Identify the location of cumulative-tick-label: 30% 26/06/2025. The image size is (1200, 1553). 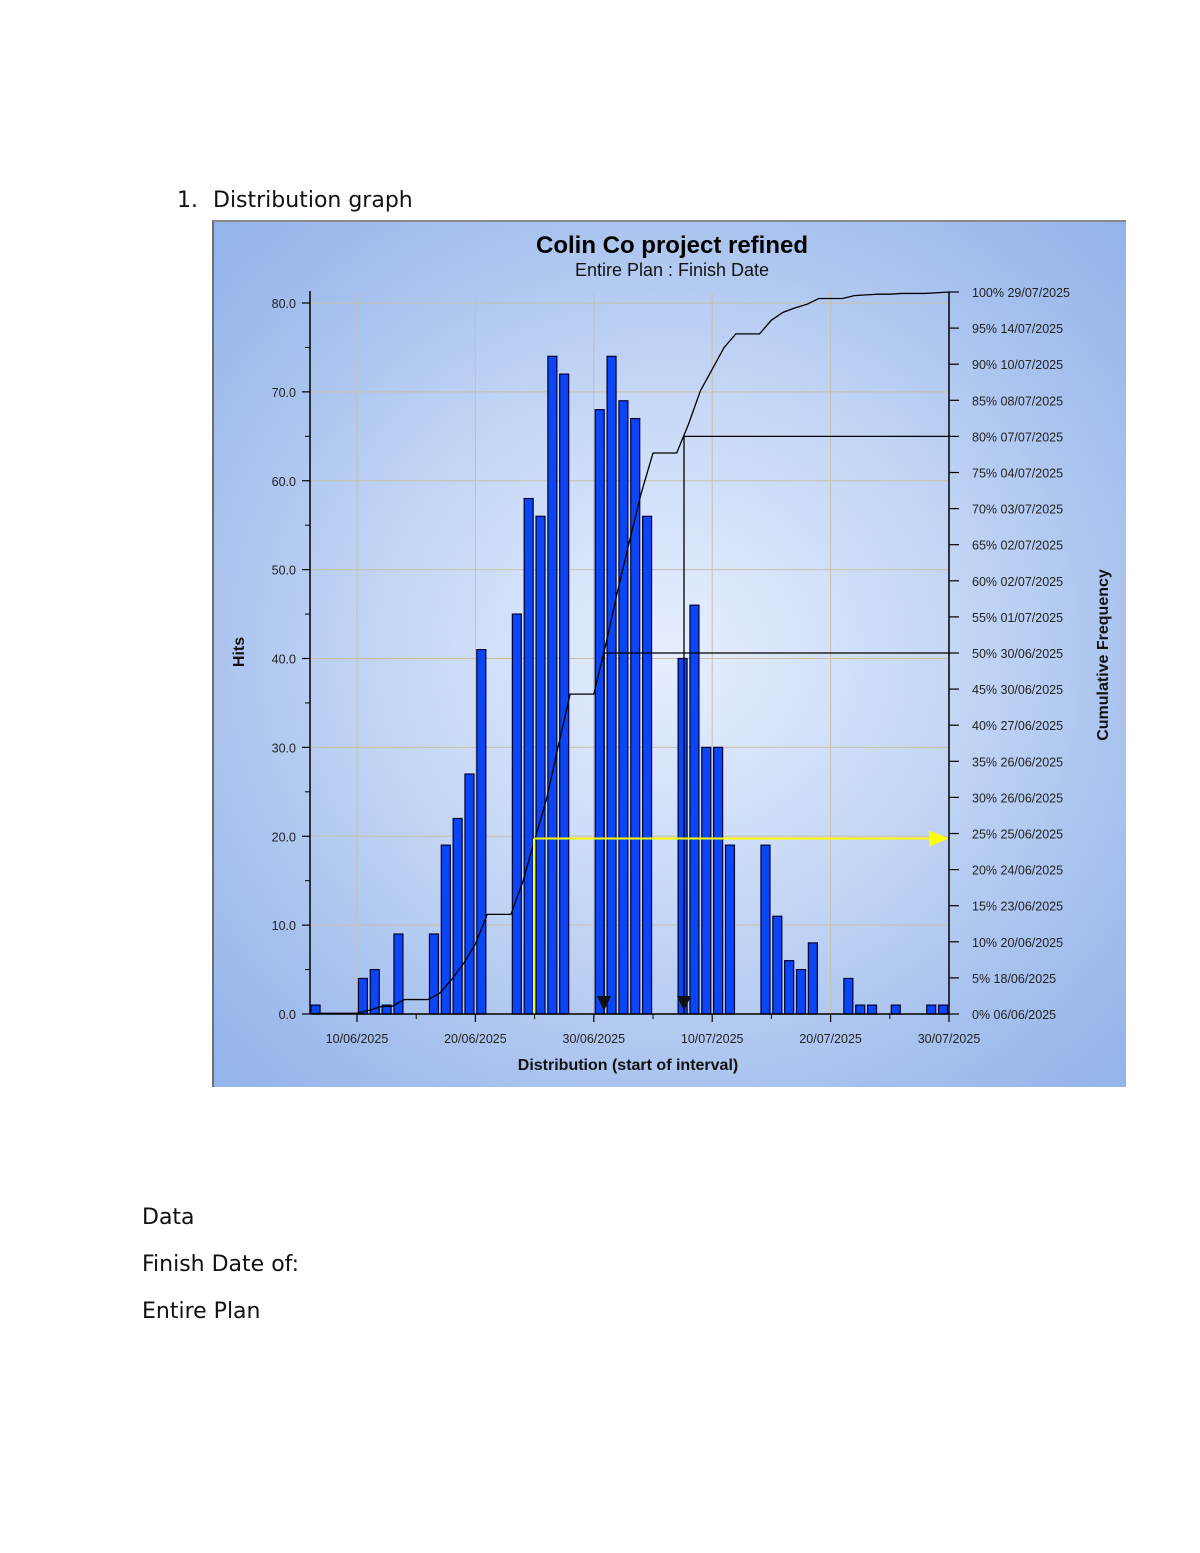
(1017, 798).